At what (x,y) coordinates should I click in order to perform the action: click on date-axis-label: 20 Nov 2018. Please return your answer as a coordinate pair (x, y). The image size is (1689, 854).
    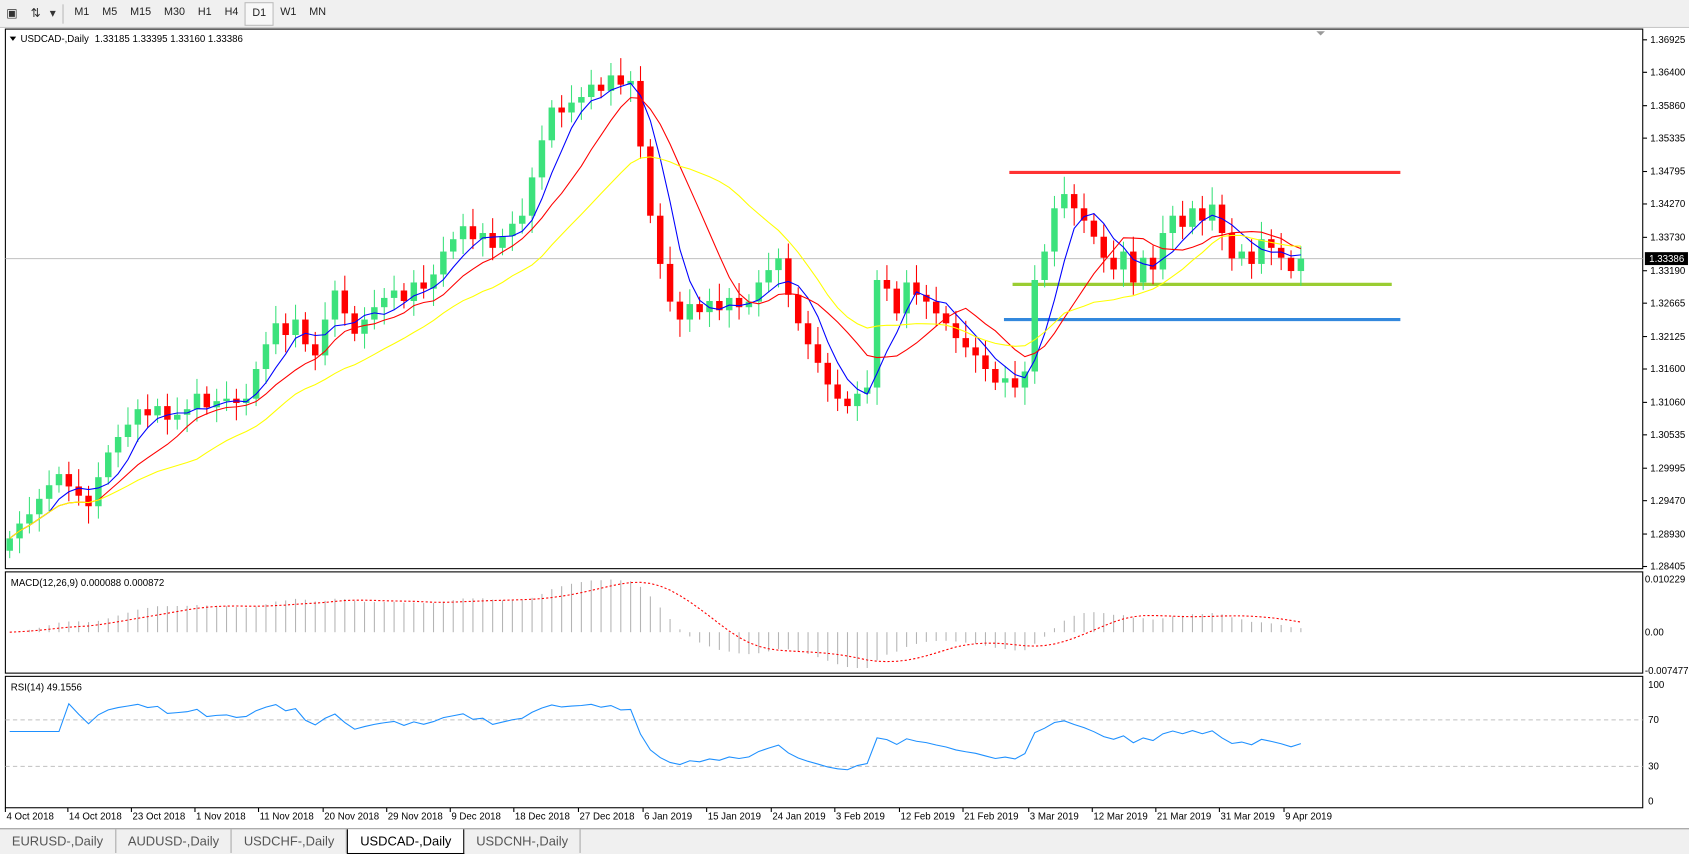
    Looking at the image, I should click on (351, 817).